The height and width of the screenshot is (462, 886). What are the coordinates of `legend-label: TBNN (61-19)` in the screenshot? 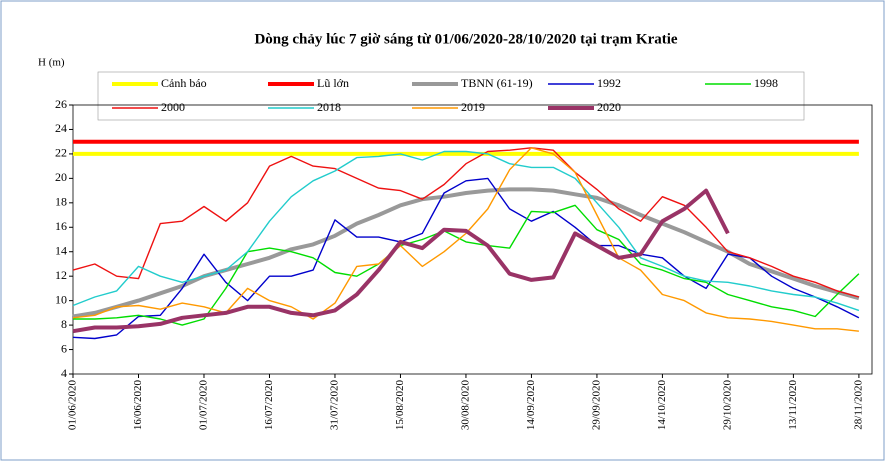 It's located at (497, 83).